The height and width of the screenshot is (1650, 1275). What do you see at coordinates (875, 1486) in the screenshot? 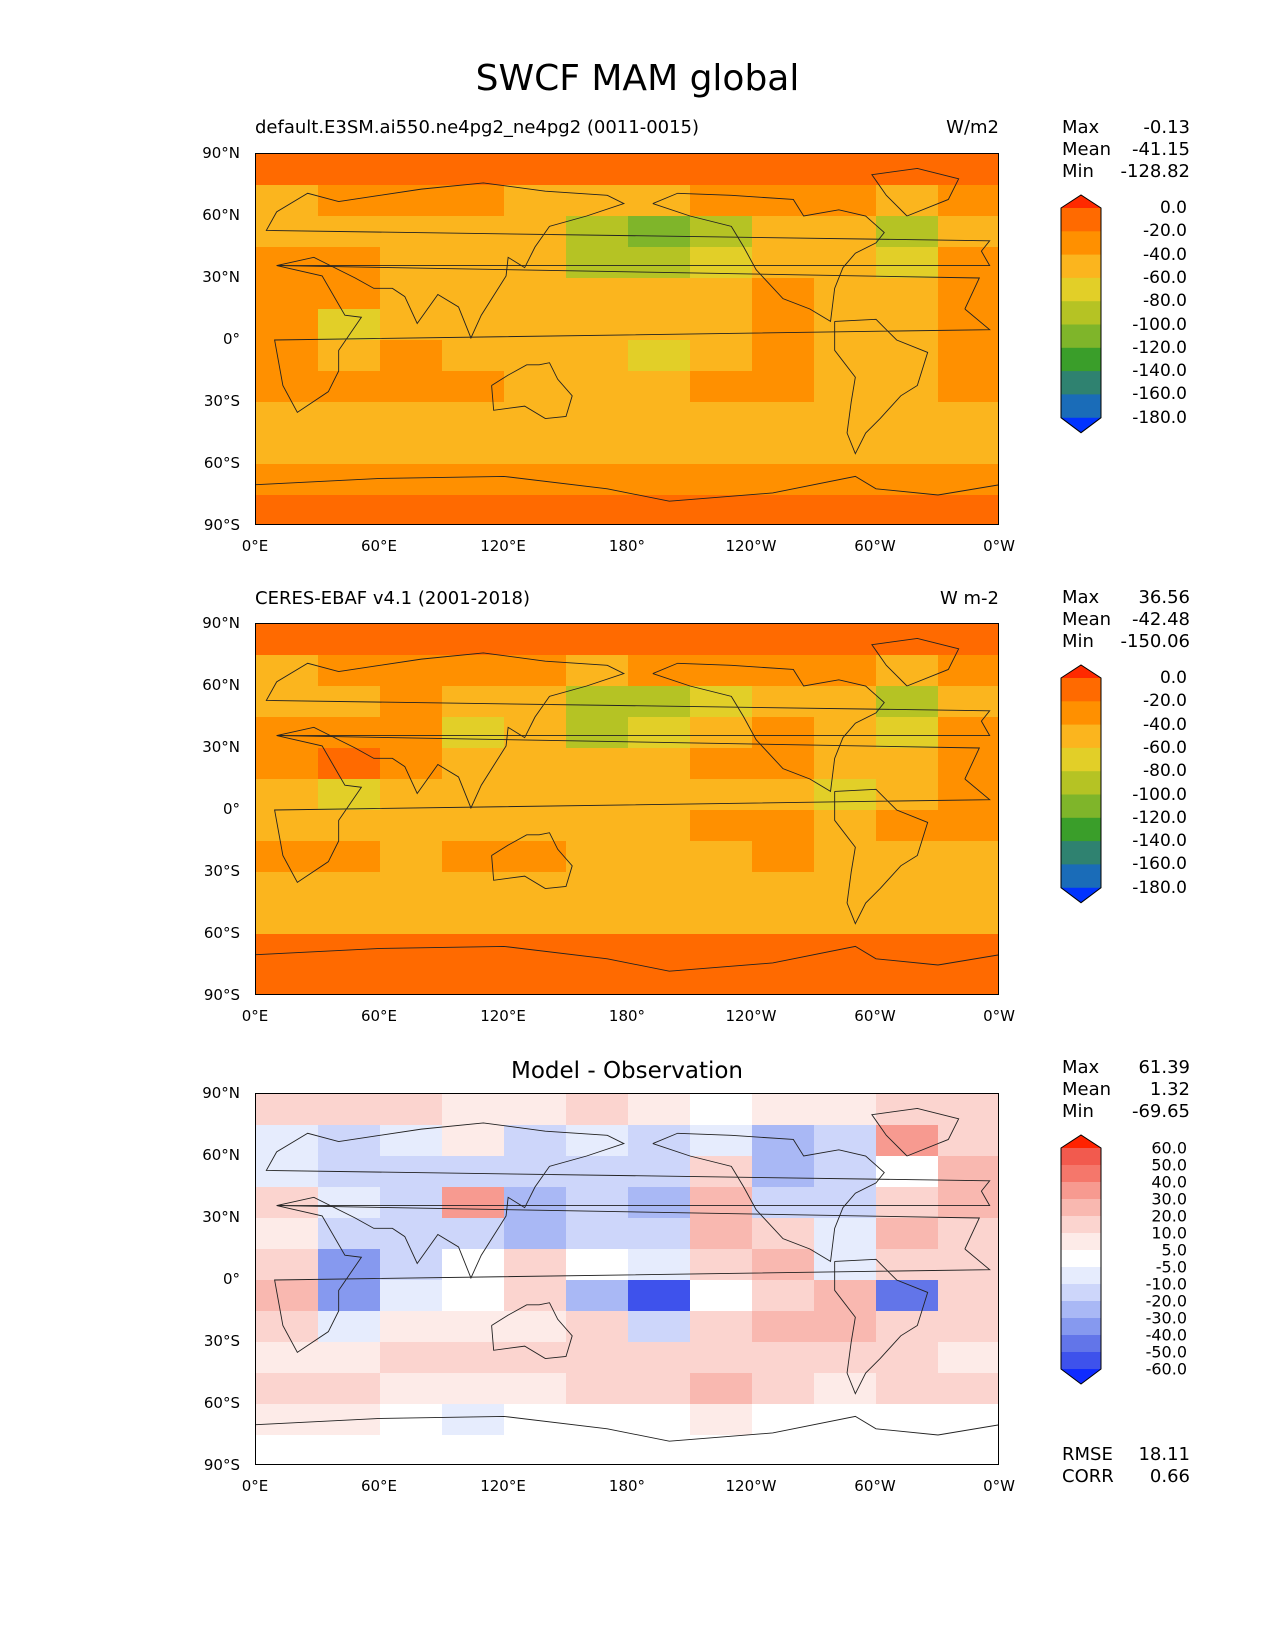
I see `lon-tick: 60°W` at bounding box center [875, 1486].